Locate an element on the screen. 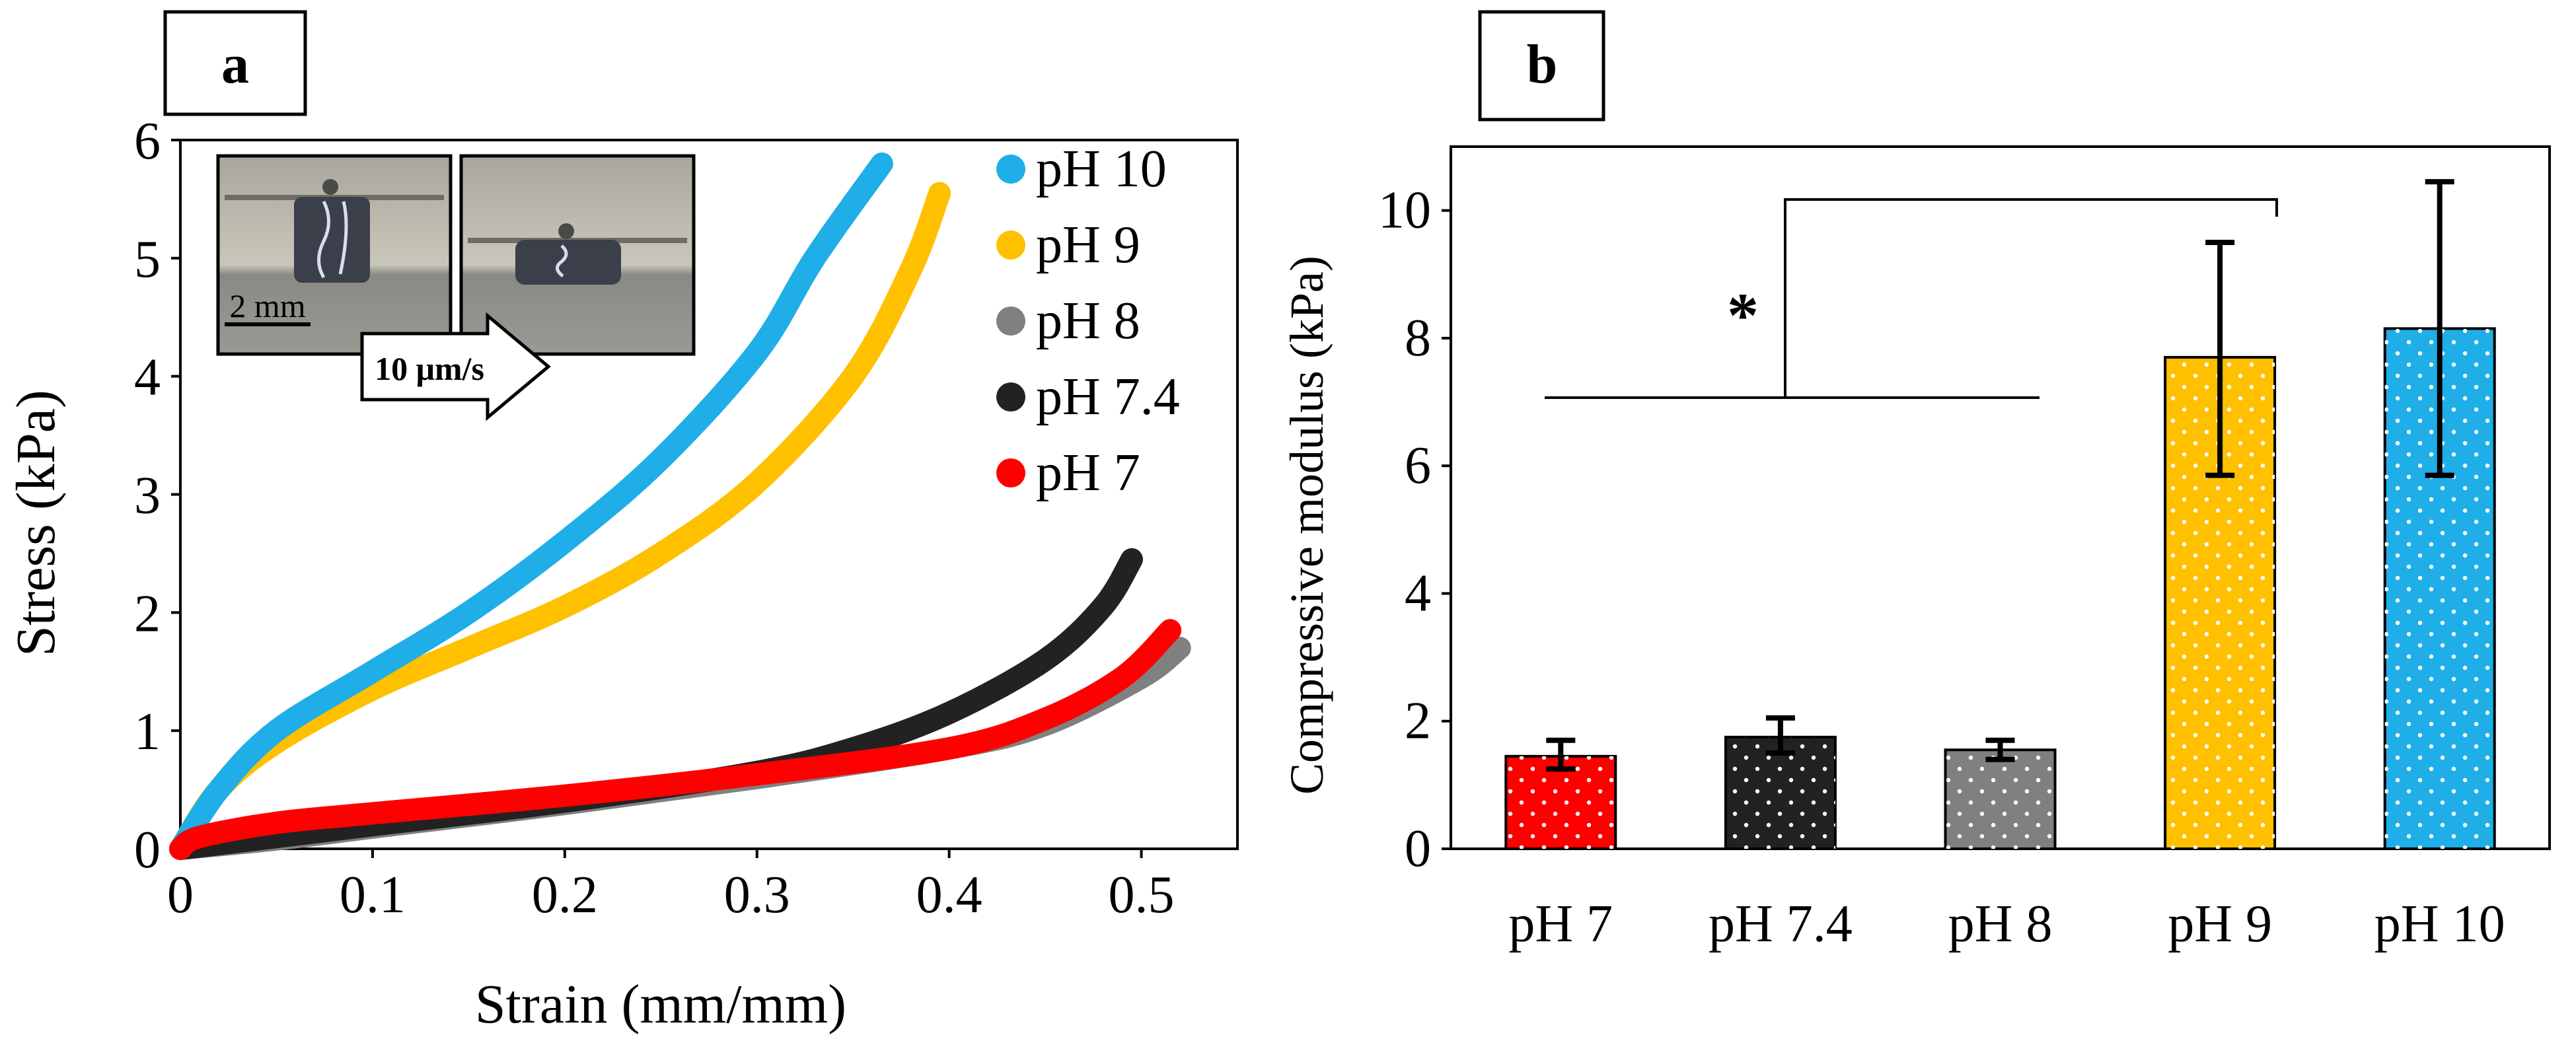 This screenshot has height=1043, width=2576. category-label-ph-7: pH 7 is located at coordinates (1560, 924).